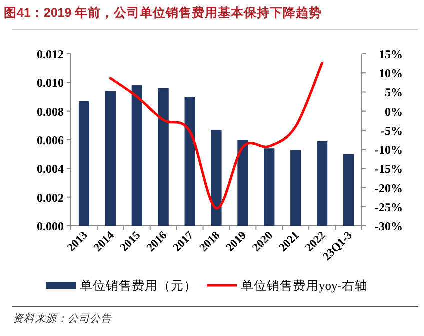  I want to click on chart-title: 图41：2019 年前，公司单位销售费用基本保持下降趋势, so click(163, 12).